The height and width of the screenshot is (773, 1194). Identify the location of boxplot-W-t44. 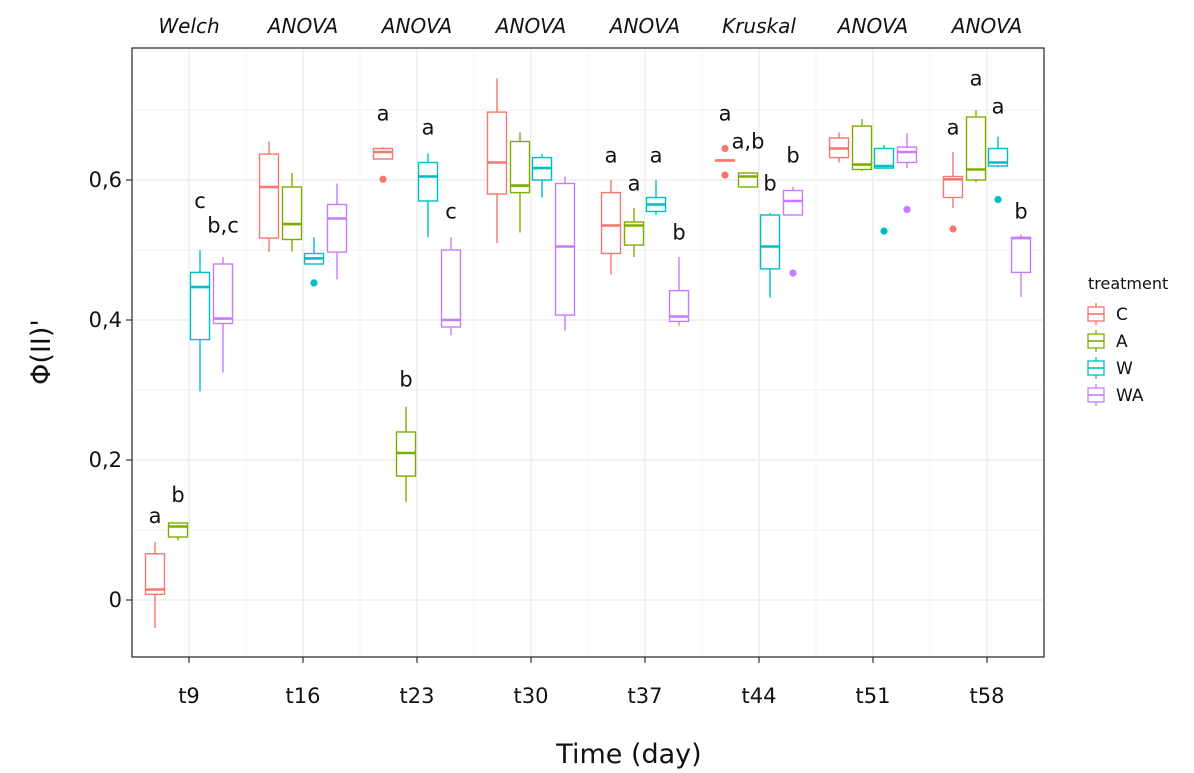
(770, 255).